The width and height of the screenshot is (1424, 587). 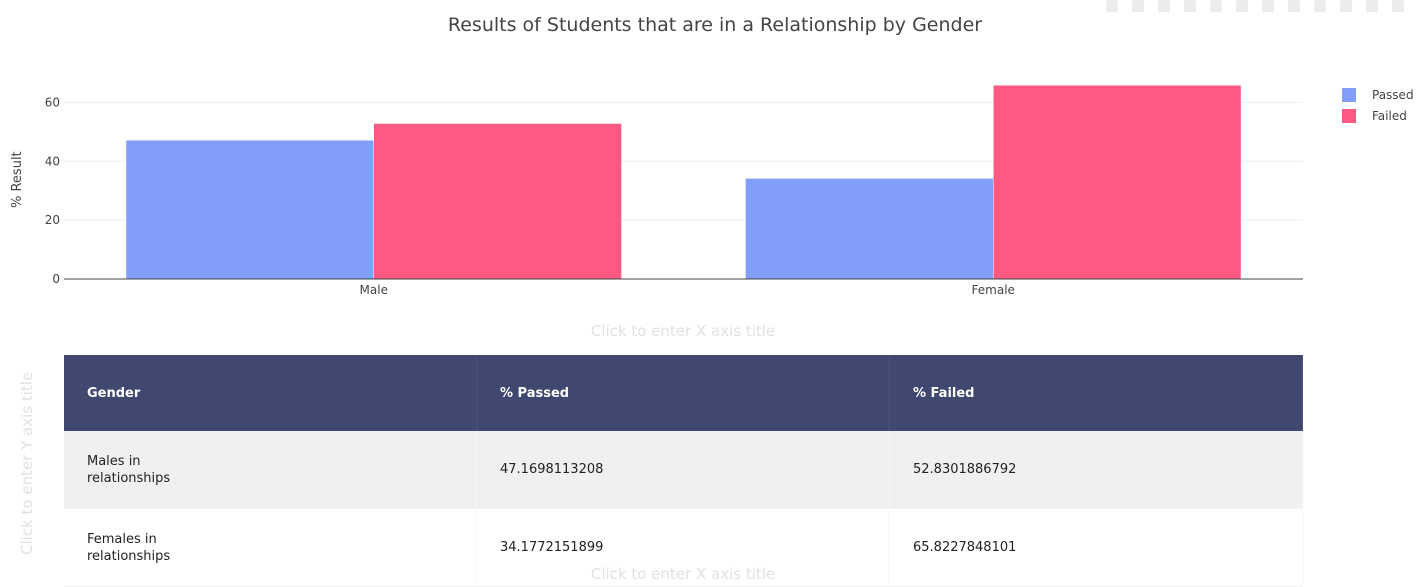 What do you see at coordinates (17, 179) in the screenshot?
I see `y-axis-label: % Result` at bounding box center [17, 179].